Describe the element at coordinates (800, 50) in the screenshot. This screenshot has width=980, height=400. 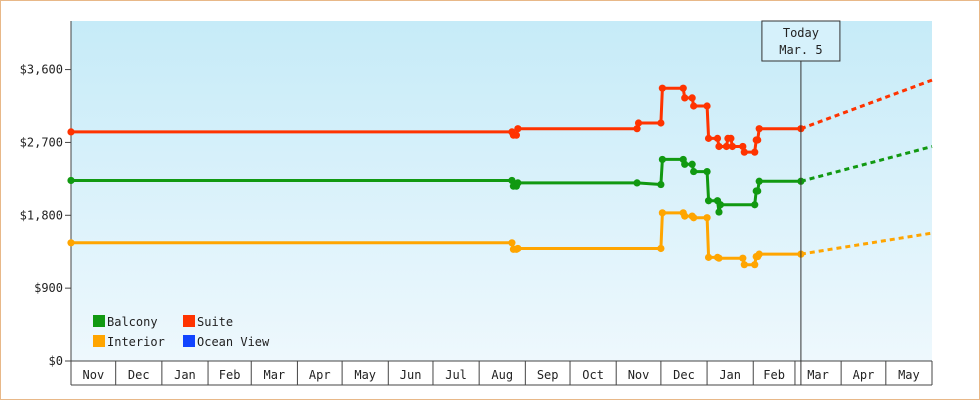
I see `today-date-label: Mar. 5` at that location.